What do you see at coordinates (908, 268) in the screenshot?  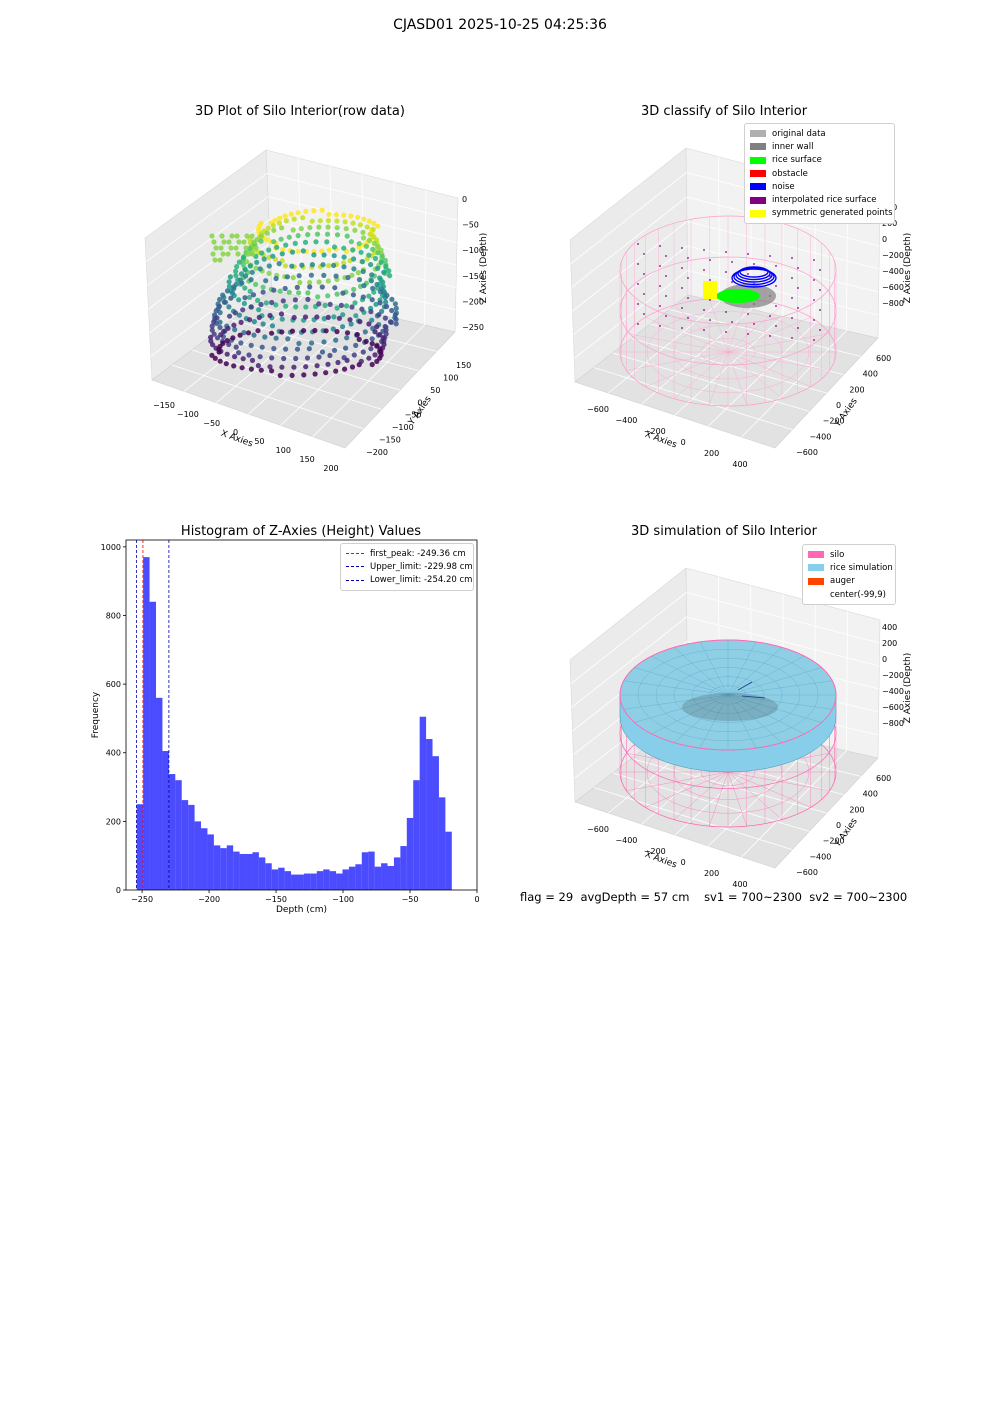 I see `p2-z-label: Z Axies (Depth)` at bounding box center [908, 268].